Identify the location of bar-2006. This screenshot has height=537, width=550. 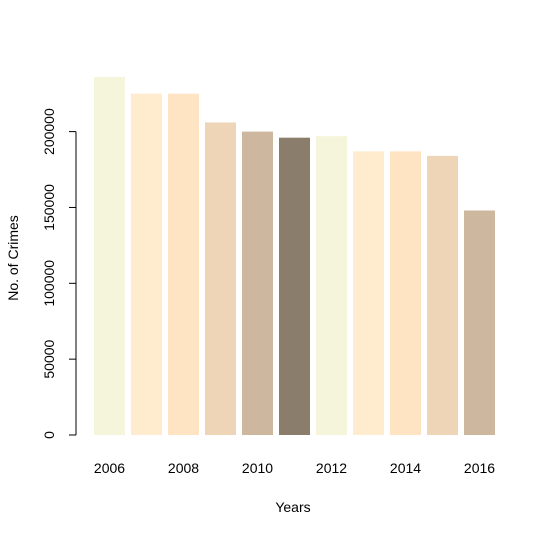
(109, 256).